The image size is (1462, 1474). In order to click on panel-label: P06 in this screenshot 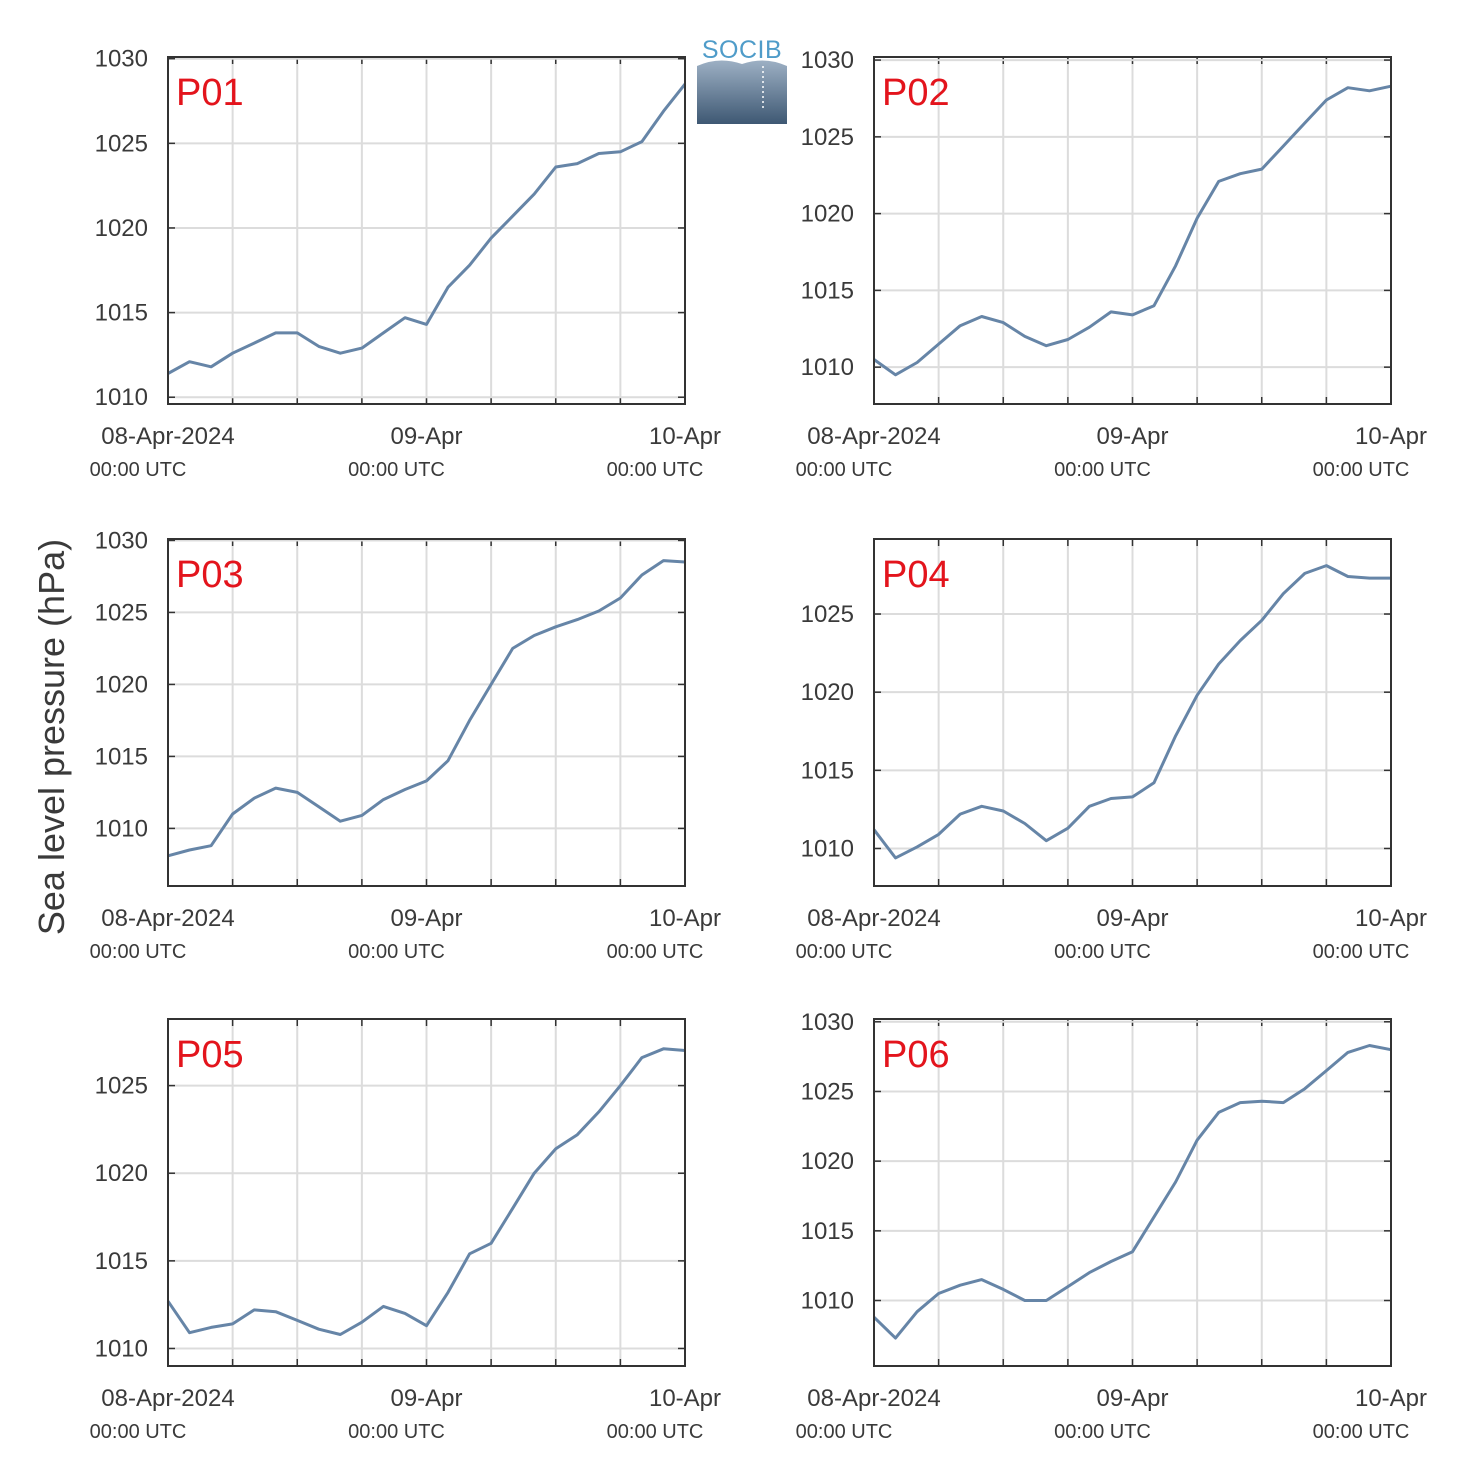, I will do `click(916, 1055)`.